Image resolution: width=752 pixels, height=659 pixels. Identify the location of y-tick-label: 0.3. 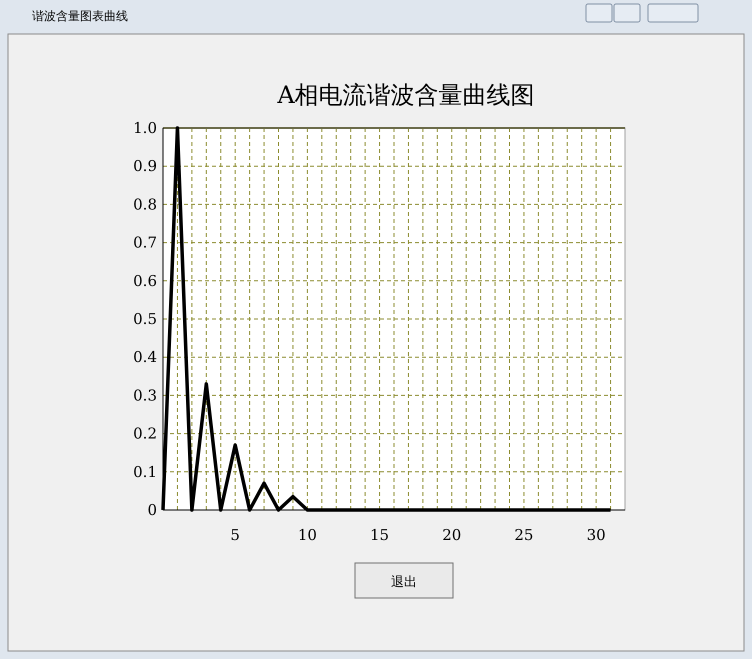
(145, 395).